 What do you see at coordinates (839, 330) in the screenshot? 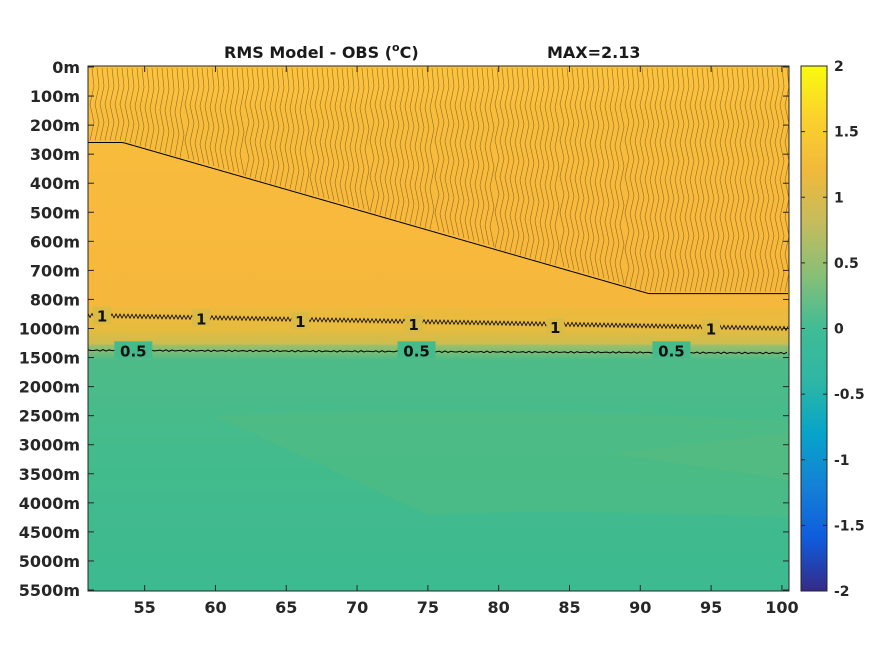
I see `colorbar-tick-label: 0` at bounding box center [839, 330].